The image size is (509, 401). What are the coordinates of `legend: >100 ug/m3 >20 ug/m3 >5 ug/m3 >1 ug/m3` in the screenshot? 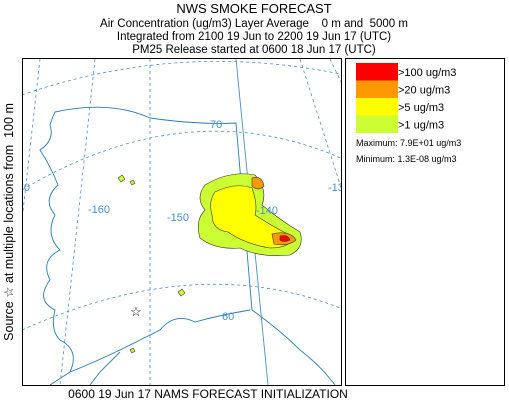 It's located at (406, 98).